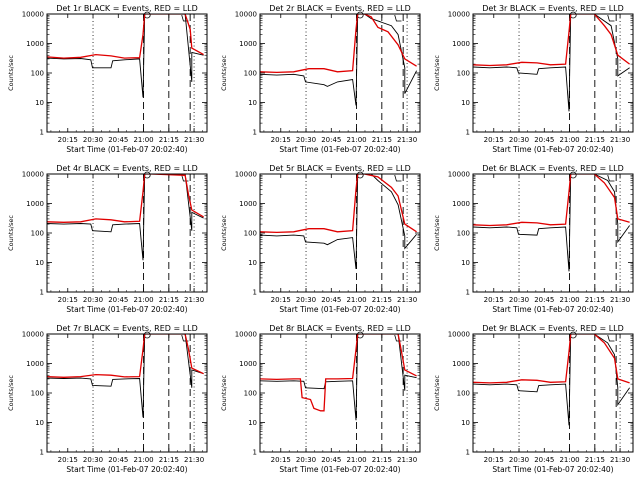 The width and height of the screenshot is (640, 480). Describe the element at coordinates (127, 328) in the screenshot. I see `chart-title: Det 7r BLACK = Events, RED = LLD` at that location.